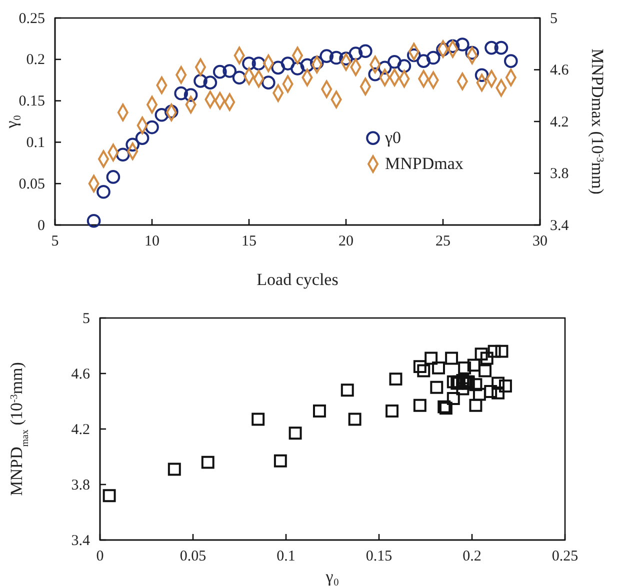 The width and height of the screenshot is (630, 586). Describe the element at coordinates (393, 138) in the screenshot. I see `legend-label: γ0` at that location.